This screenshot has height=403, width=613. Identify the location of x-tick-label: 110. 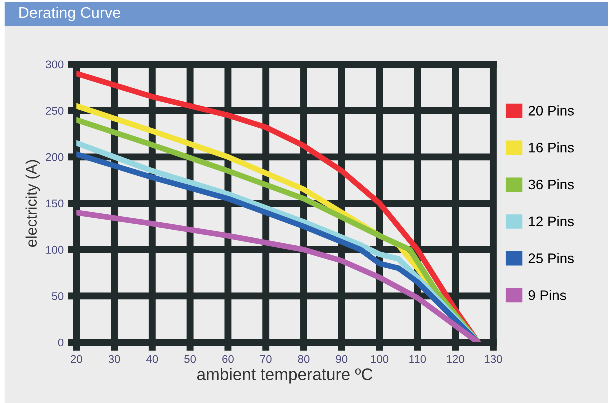
(418, 359).